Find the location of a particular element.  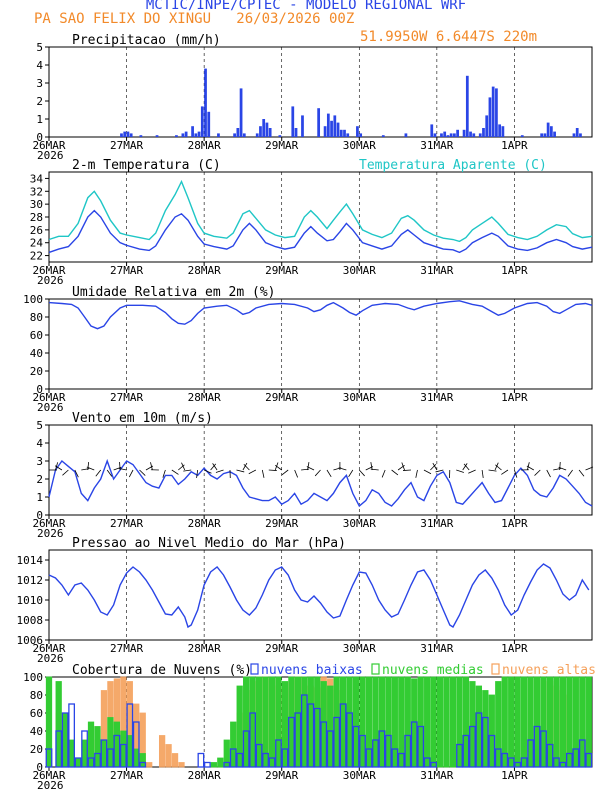

y-tick-label: 4 is located at coordinates (39, 65).